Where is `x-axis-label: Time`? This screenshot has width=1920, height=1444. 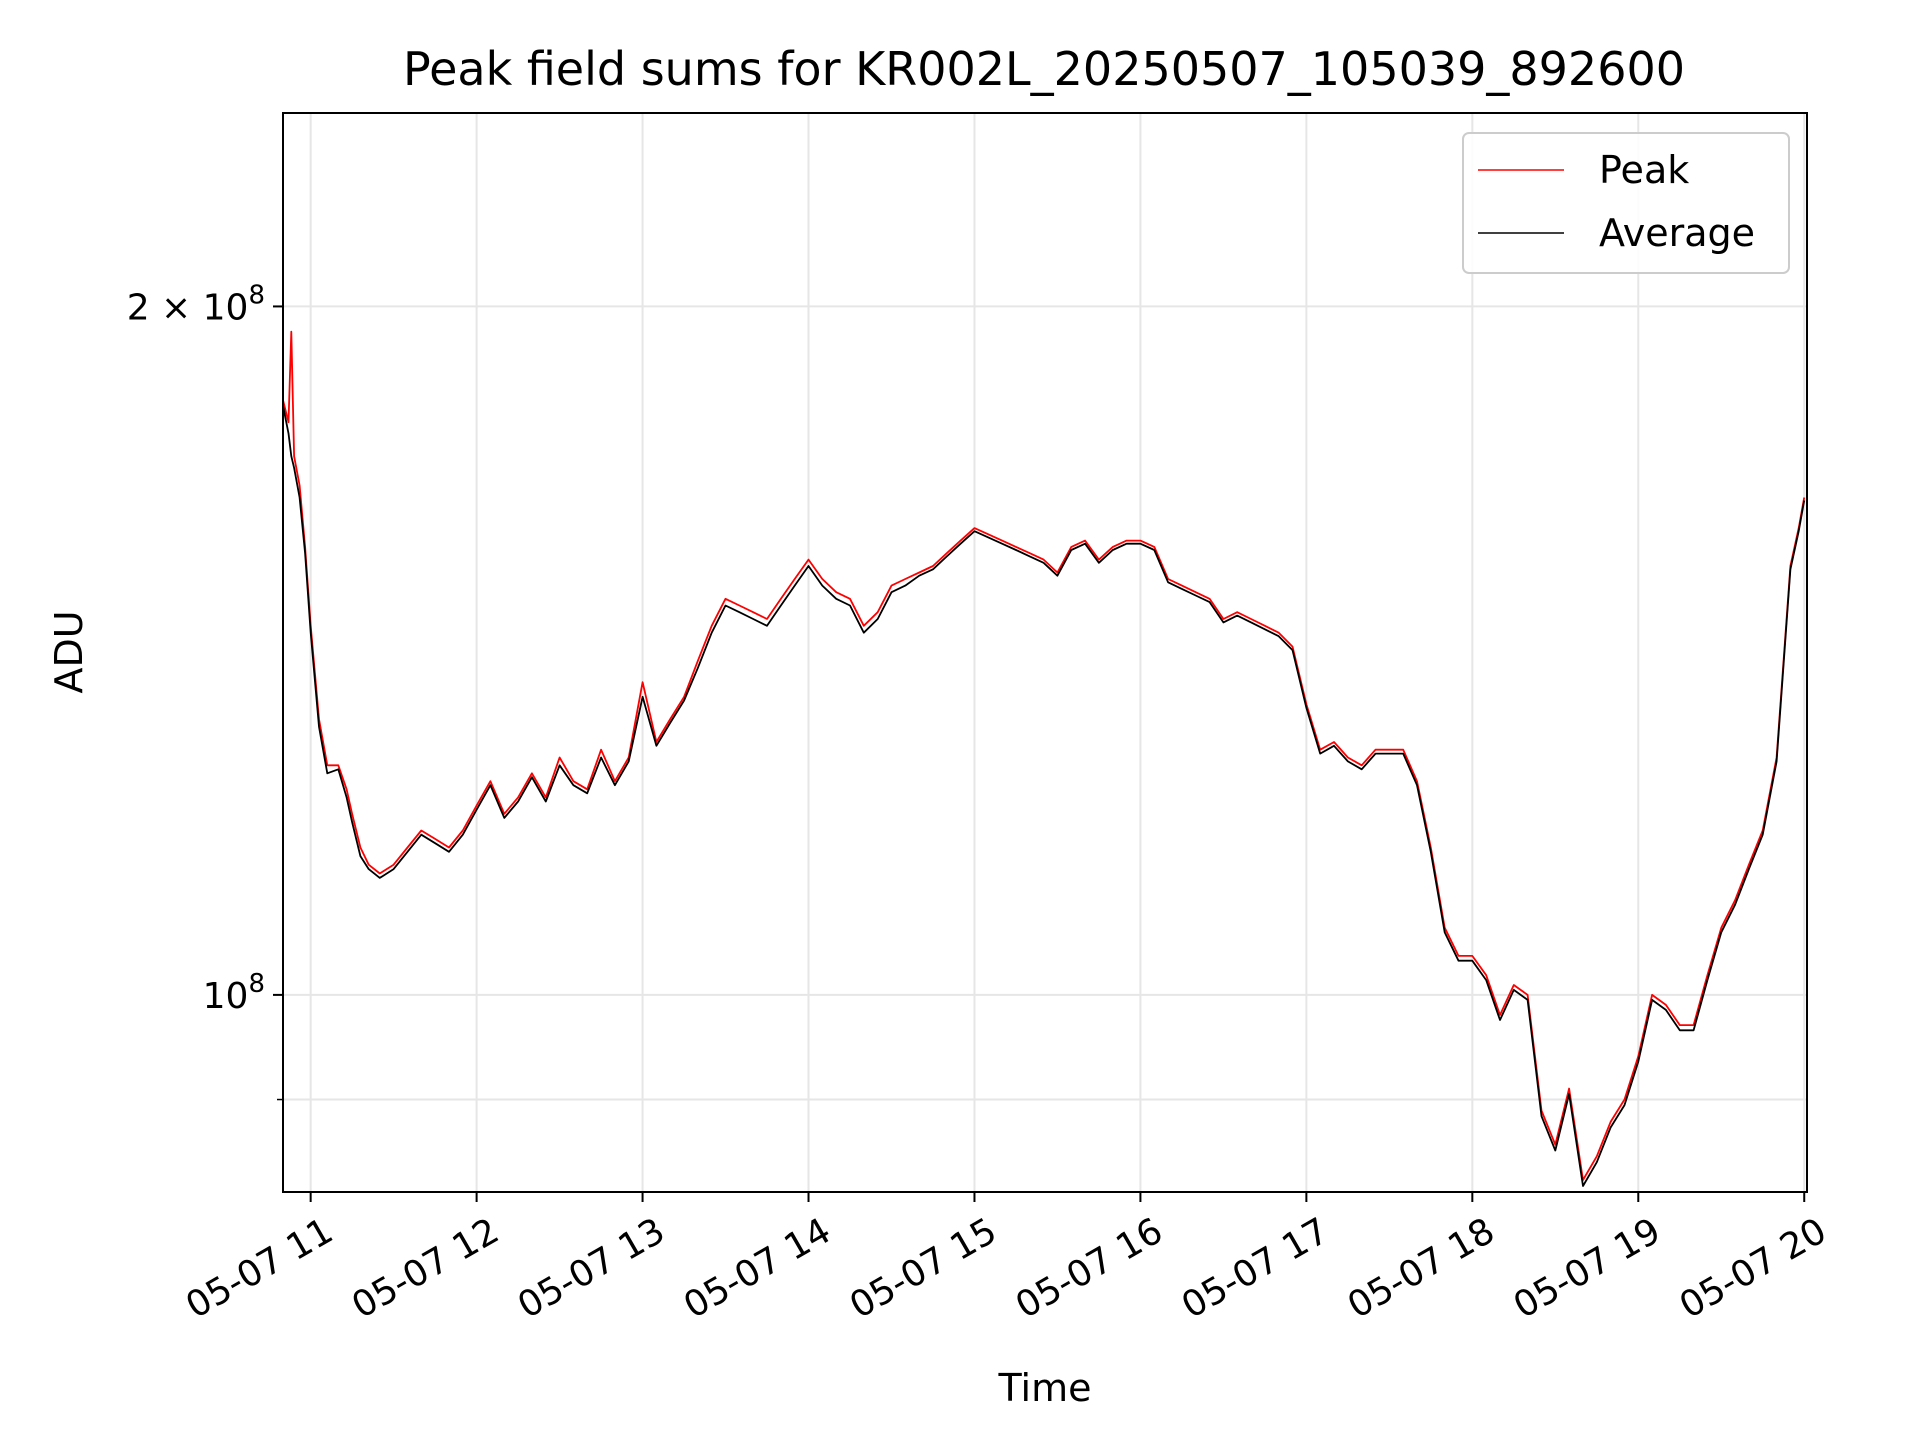
x-axis-label: Time is located at coordinates (1045, 1388).